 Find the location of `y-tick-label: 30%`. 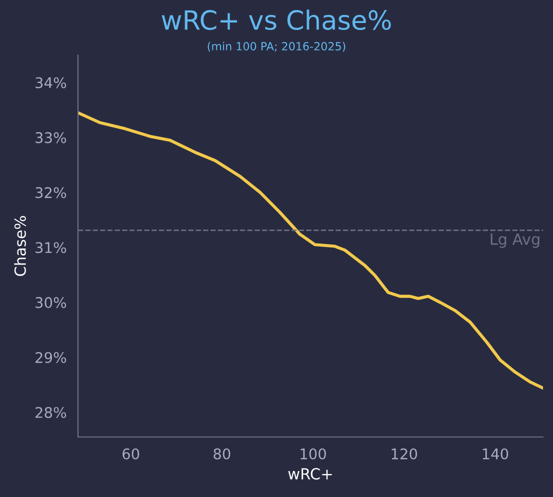

y-tick-label: 30% is located at coordinates (51, 302).